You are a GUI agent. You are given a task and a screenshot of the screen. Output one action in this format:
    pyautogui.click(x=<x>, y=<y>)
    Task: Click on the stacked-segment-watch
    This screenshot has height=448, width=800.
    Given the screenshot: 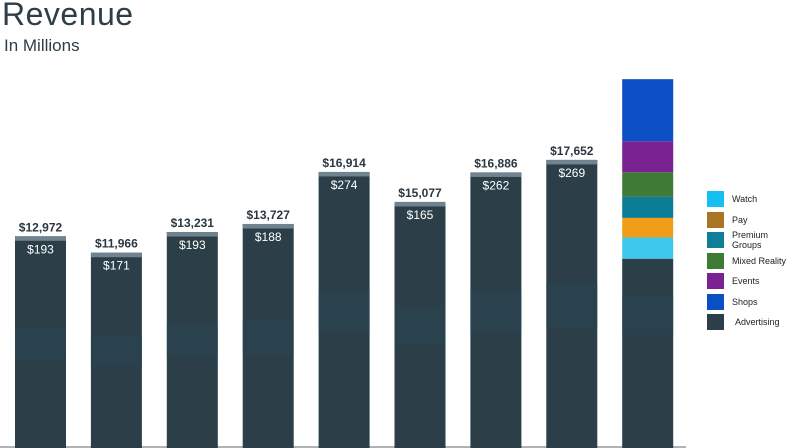 What is the action you would take?
    pyautogui.click(x=648, y=248)
    